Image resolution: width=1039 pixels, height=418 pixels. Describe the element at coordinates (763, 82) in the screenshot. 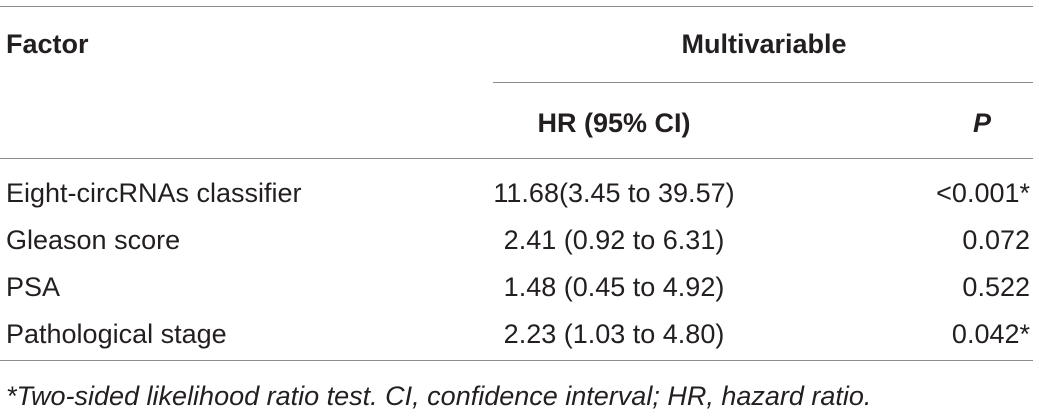

I see `group-rule` at that location.